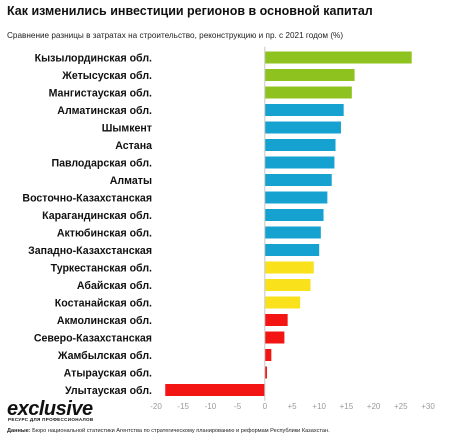  What do you see at coordinates (114, 286) in the screenshot?
I see `category-label: Абайская обл.` at bounding box center [114, 286].